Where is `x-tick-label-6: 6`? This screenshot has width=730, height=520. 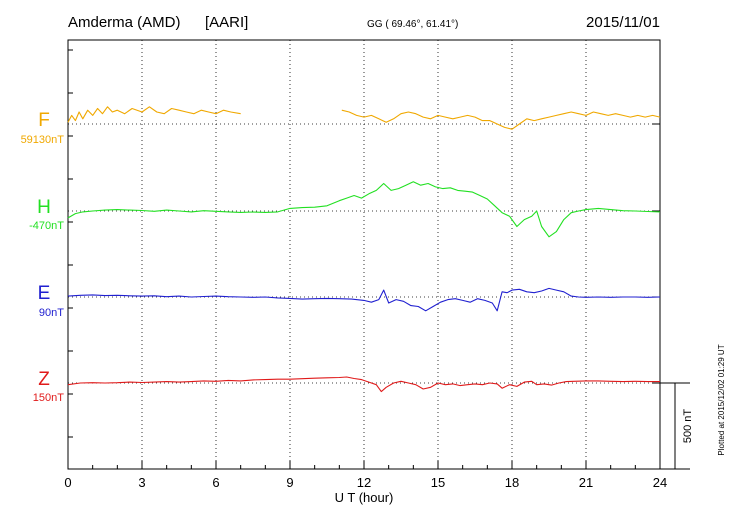 x-tick-label-6: 6 is located at coordinates (215, 482).